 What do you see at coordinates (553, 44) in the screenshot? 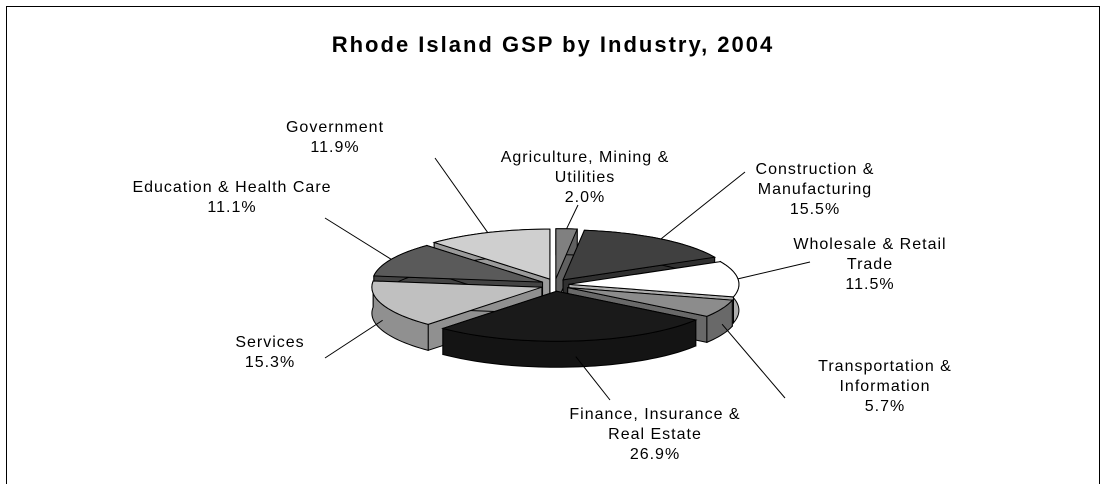
I see `chart-title: Rhode Island GSP by Industry, 2004` at bounding box center [553, 44].